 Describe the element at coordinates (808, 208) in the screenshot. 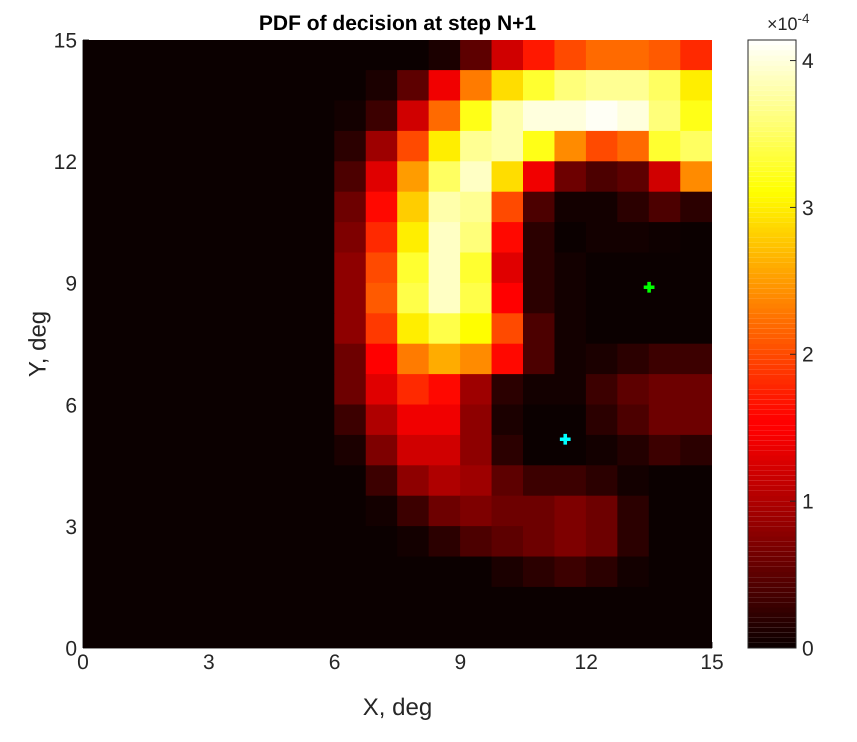

I see `color-bar-label: 3` at that location.